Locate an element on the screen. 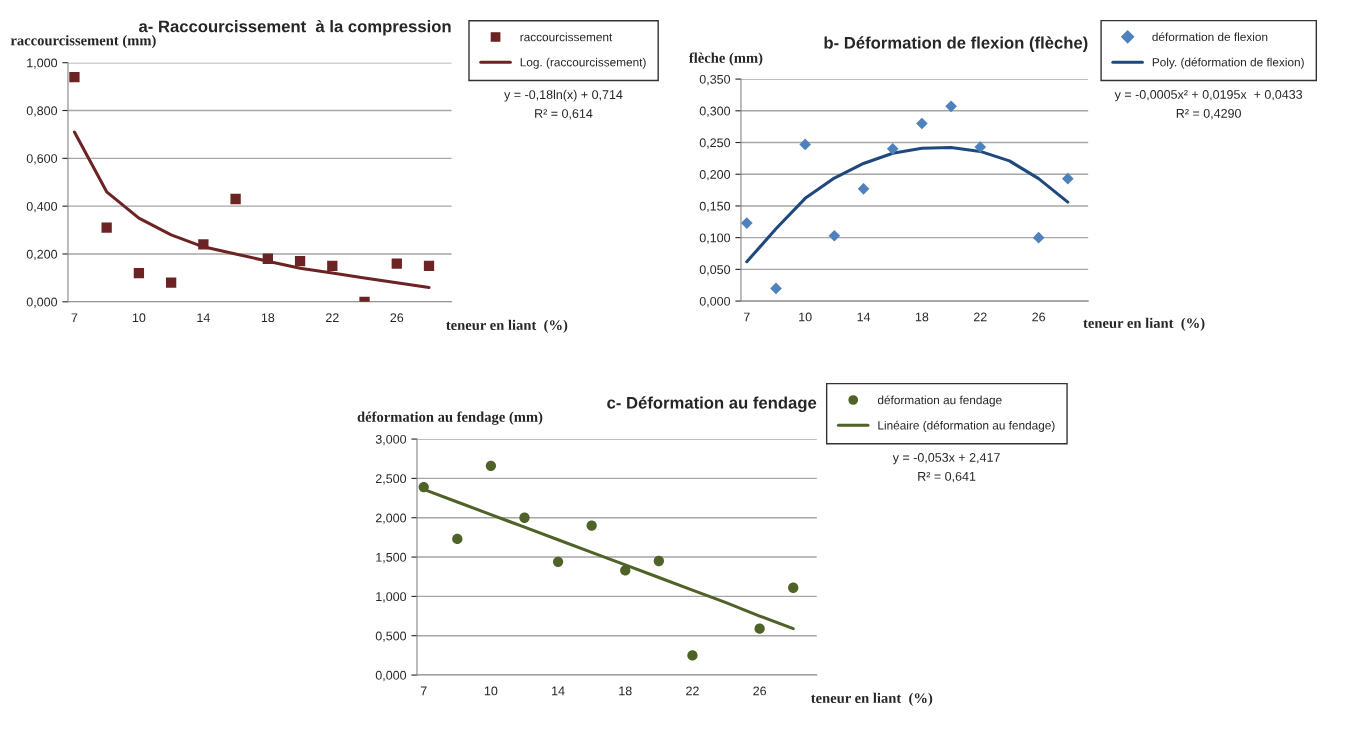  y-tick-label: 0,400 is located at coordinates (42, 207).